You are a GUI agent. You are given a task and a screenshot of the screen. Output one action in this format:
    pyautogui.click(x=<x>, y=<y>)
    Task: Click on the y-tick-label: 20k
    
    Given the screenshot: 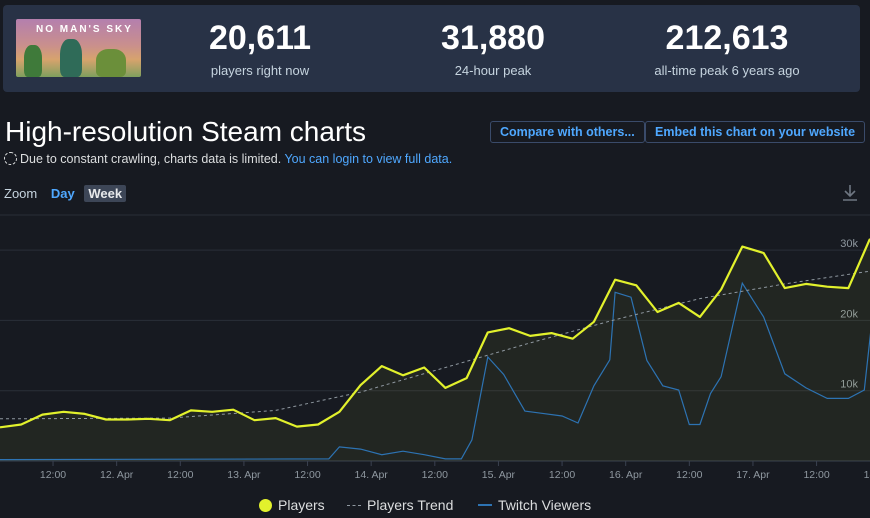 What is the action you would take?
    pyautogui.click(x=849, y=314)
    